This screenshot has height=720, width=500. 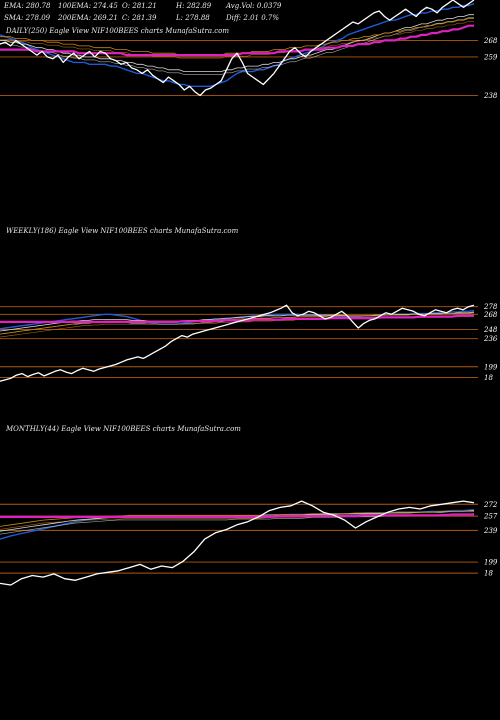 I want to click on y-tick-label: 259, so click(x=490, y=57).